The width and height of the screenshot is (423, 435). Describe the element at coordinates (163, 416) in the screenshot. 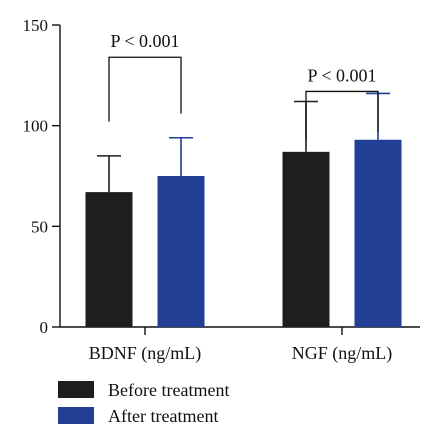

I see `legend-label: After treatment` at that location.